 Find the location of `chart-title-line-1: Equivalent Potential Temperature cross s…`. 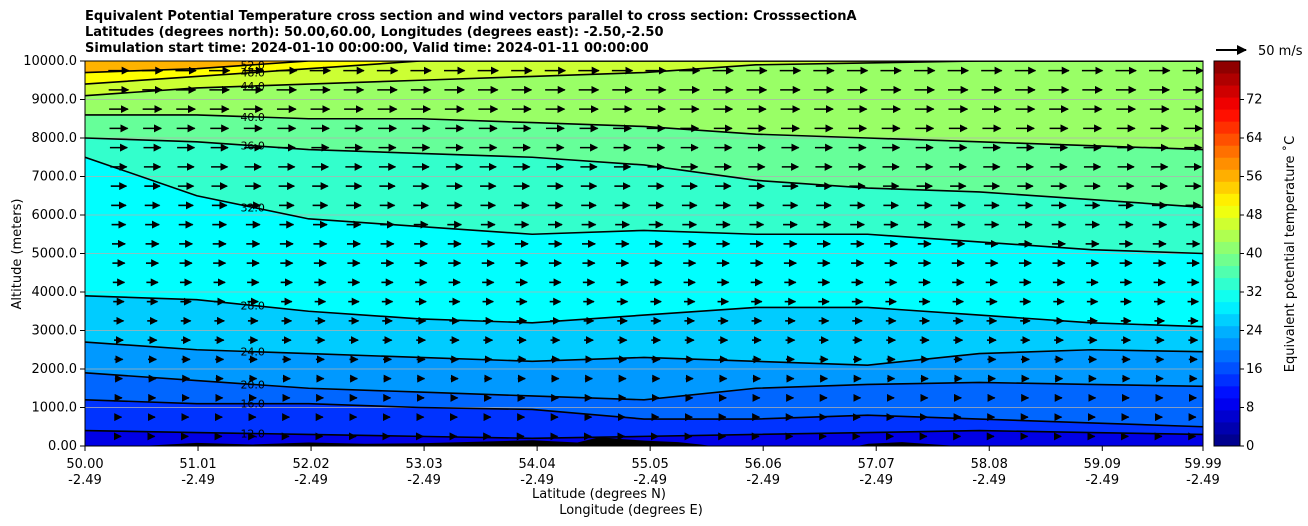

chart-title-line-1: Equivalent Potential Temperature cross s… is located at coordinates (471, 16).